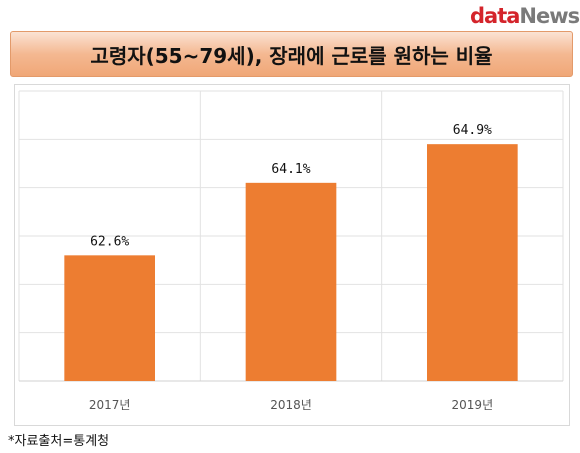 Image resolution: width=580 pixels, height=453 pixels. Describe the element at coordinates (549, 16) in the screenshot. I see `logo-part-news: News` at that location.